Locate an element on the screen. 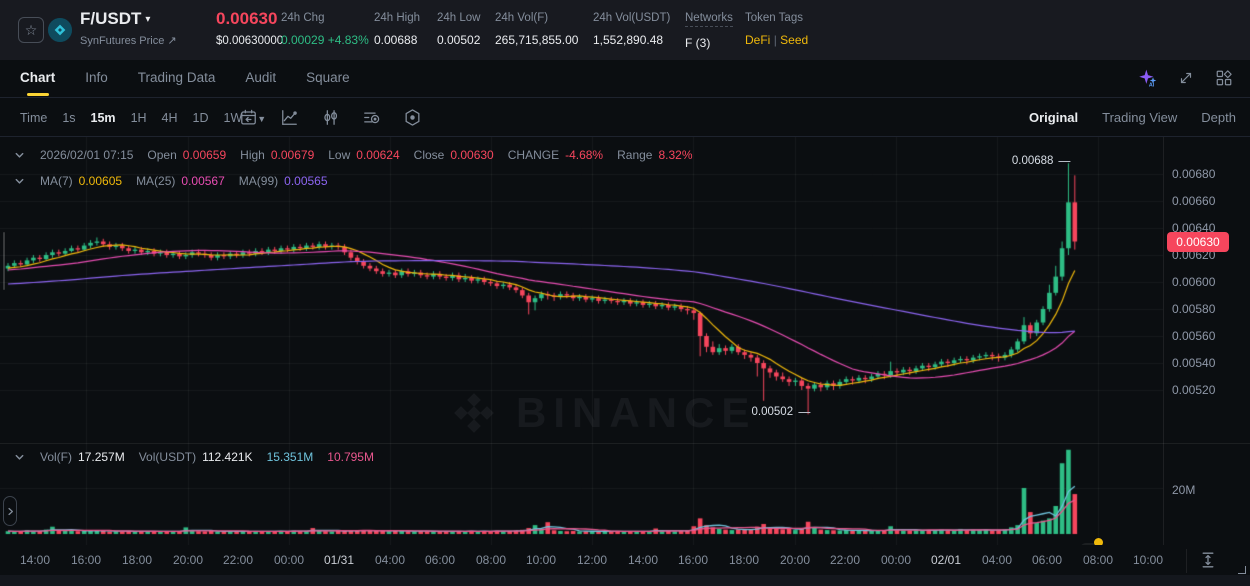  time-tick: 04:00 is located at coordinates (390, 560).